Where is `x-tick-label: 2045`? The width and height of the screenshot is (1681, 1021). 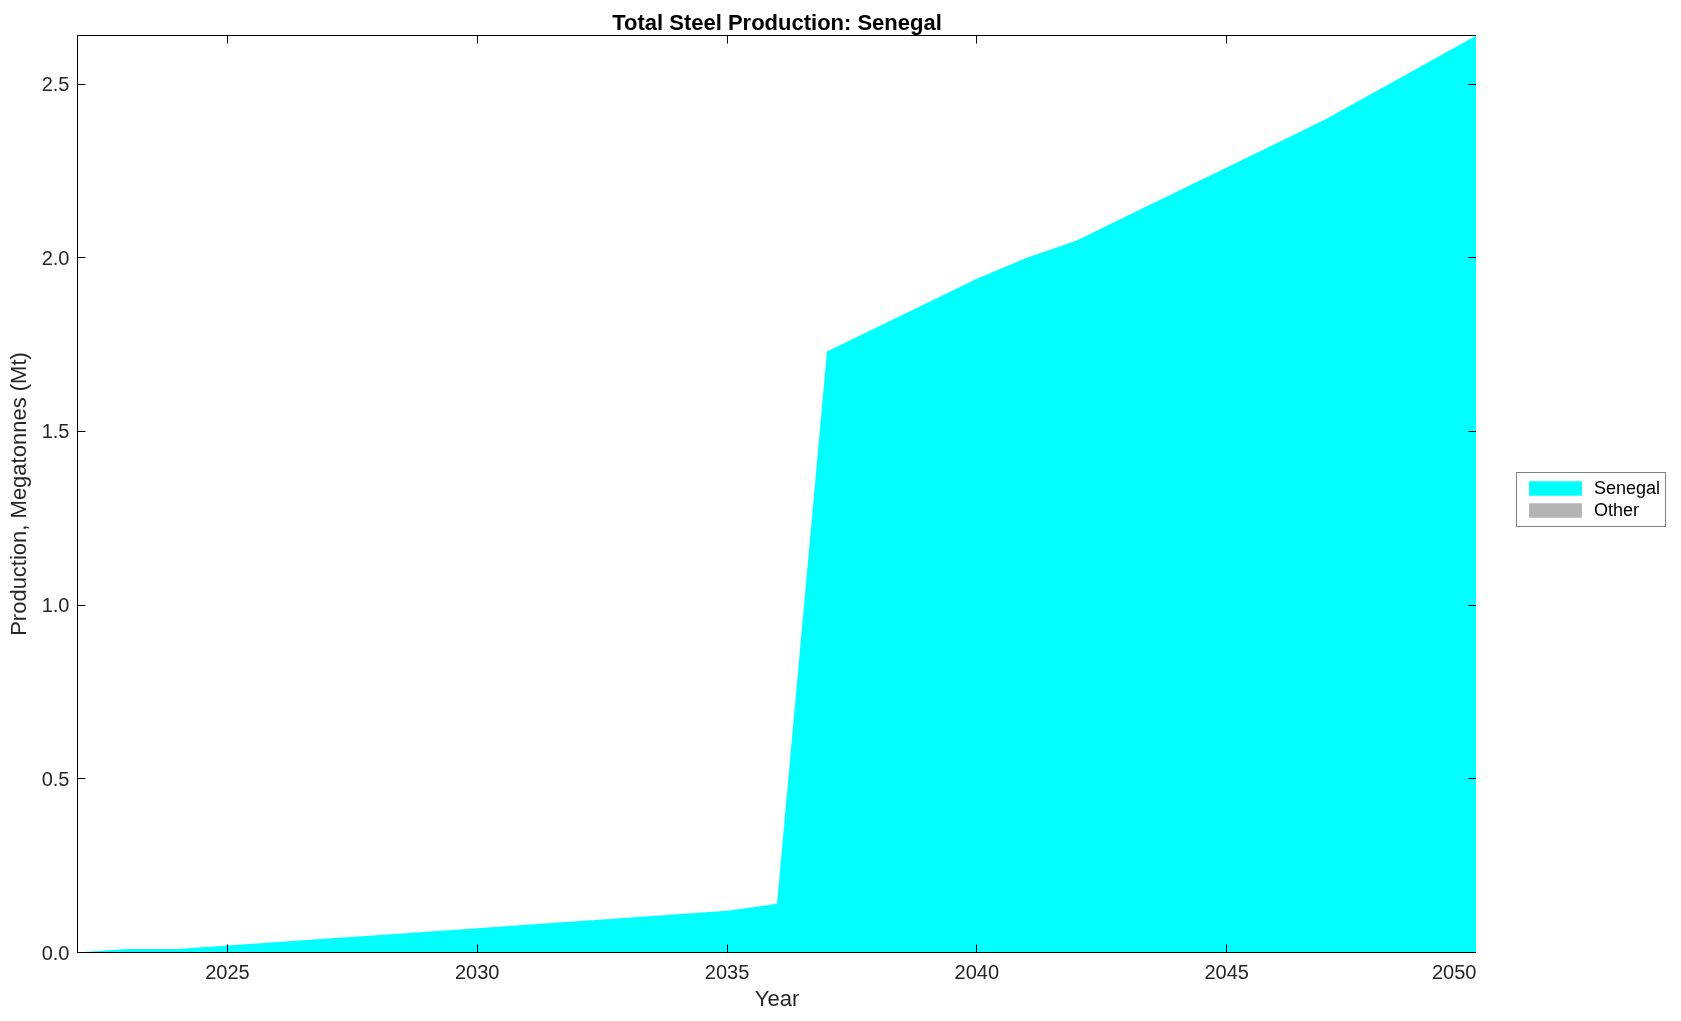
x-tick-label: 2045 is located at coordinates (1226, 971).